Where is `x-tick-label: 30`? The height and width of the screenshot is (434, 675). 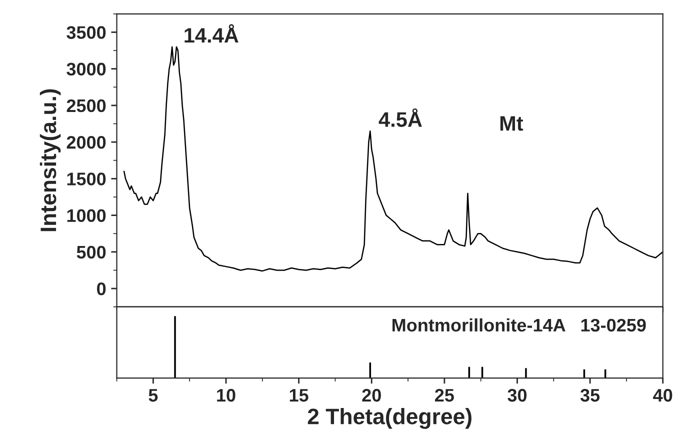 x-tick-label: 30 is located at coordinates (517, 395).